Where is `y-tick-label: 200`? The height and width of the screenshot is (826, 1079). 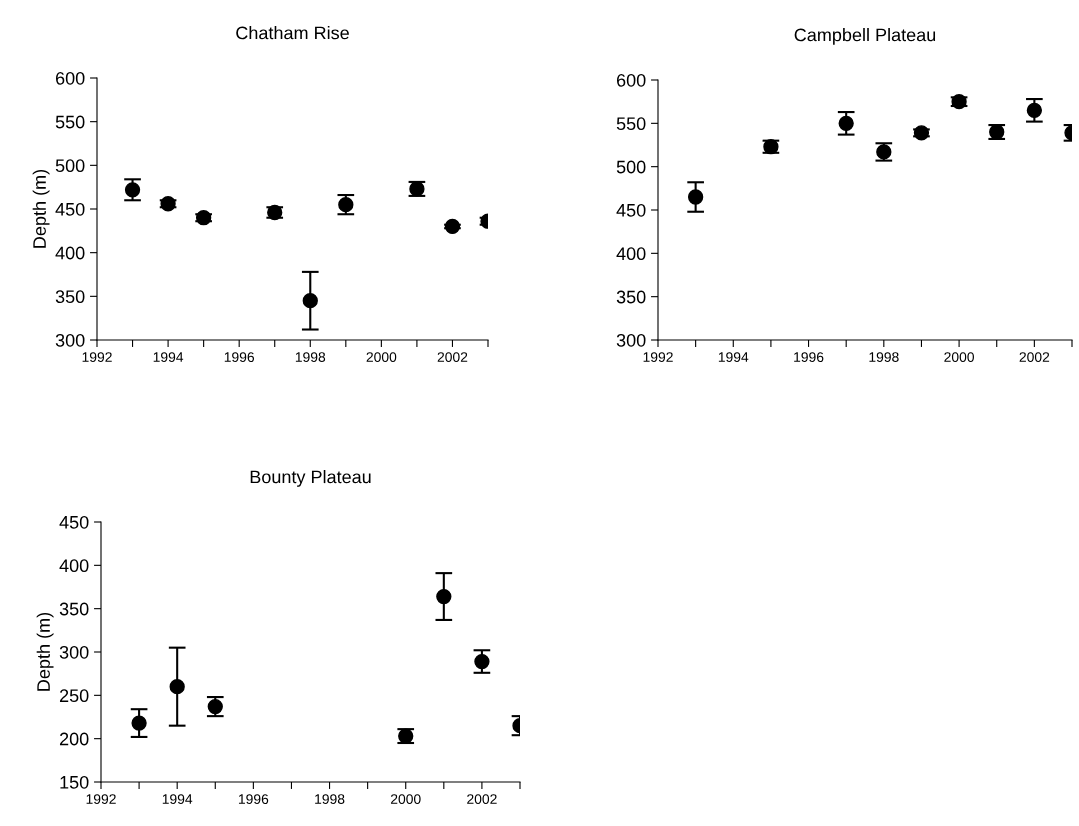 y-tick-label: 200 is located at coordinates (74, 739).